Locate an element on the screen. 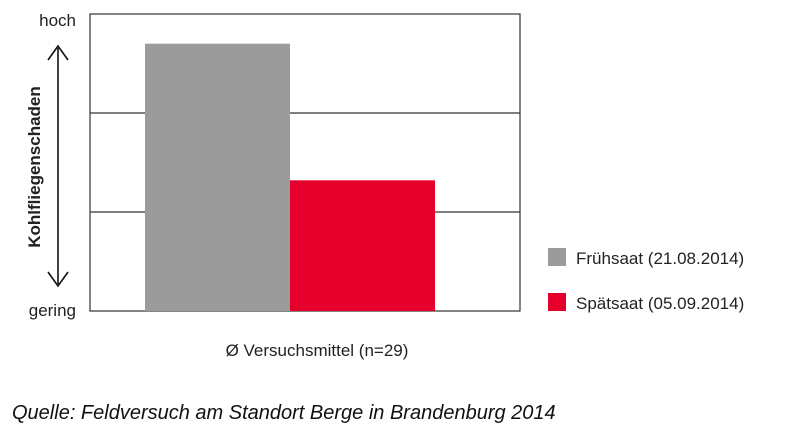 The width and height of the screenshot is (800, 439). legend-label-1: Frühsaat (21.08.2014) is located at coordinates (660, 258).